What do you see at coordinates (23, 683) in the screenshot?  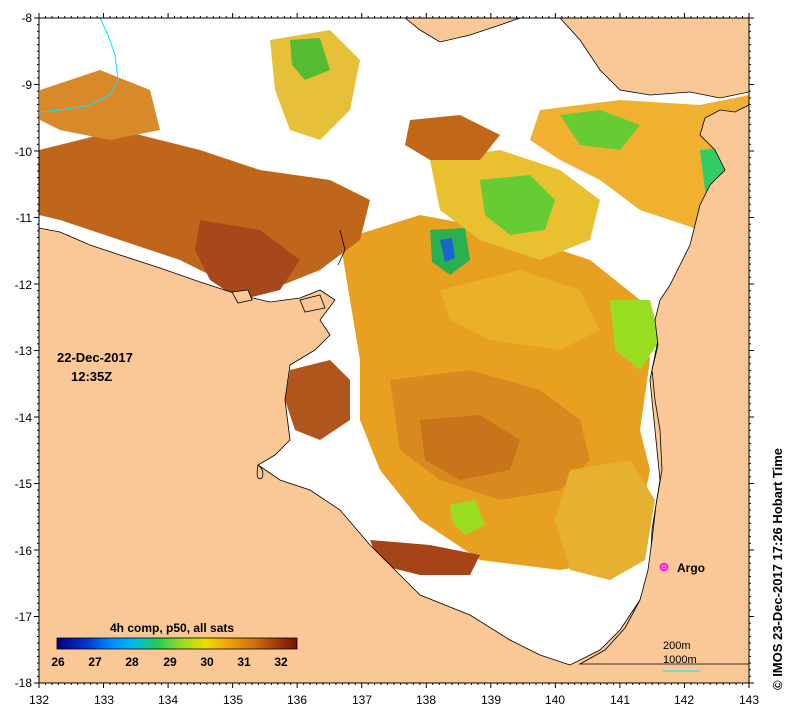 I see `lat-tick-label: -18` at bounding box center [23, 683].